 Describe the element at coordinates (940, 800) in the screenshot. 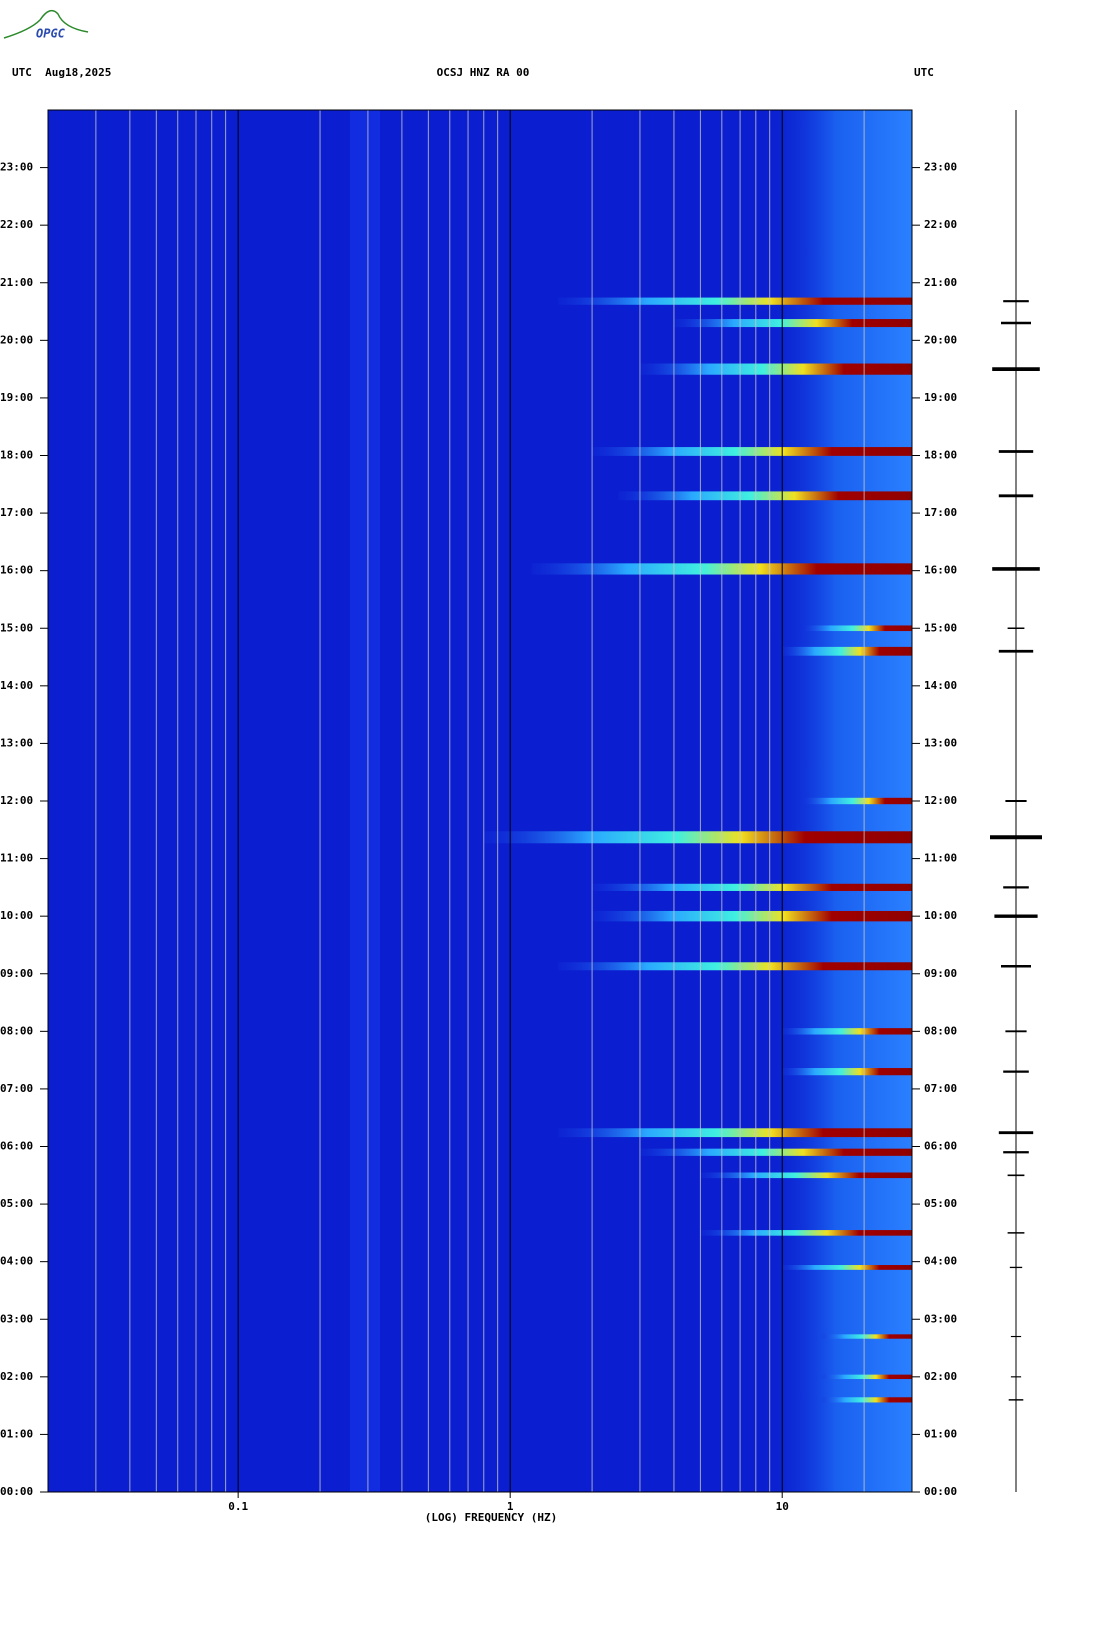

I see `y-tick-label-right: 12:00` at that location.